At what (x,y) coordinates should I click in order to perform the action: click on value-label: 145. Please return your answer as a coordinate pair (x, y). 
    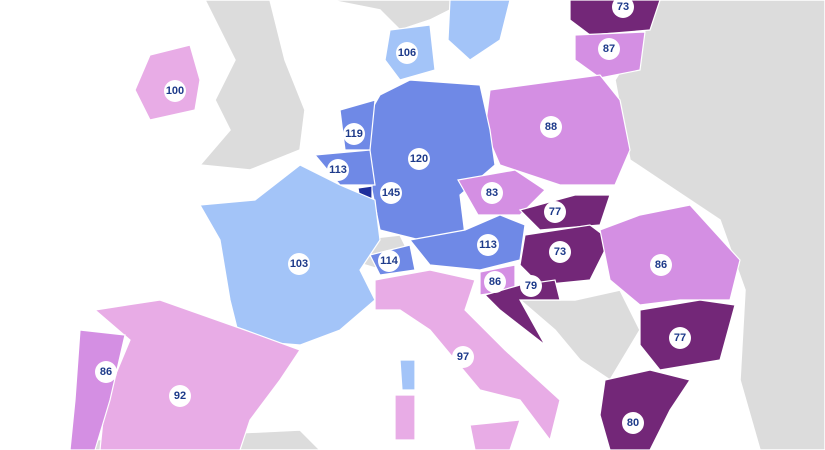
    Looking at the image, I should click on (391, 193).